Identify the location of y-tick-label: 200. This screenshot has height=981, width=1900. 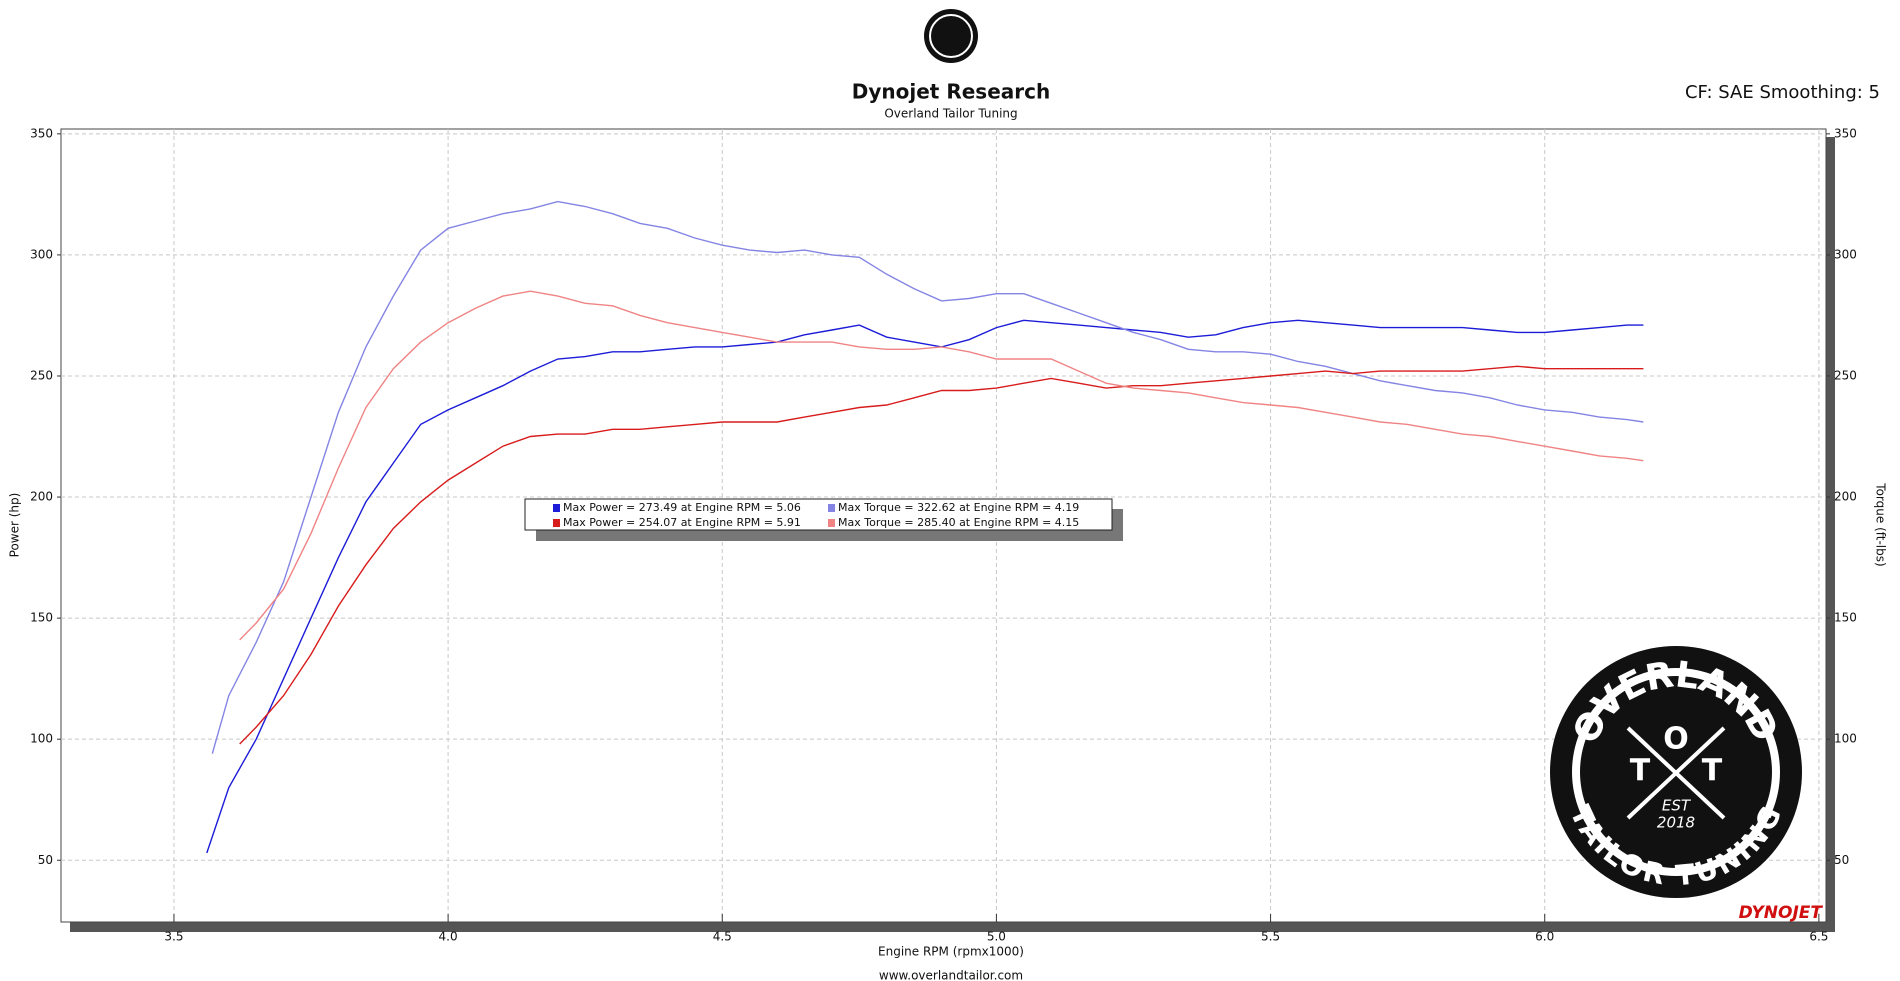
(41, 497).